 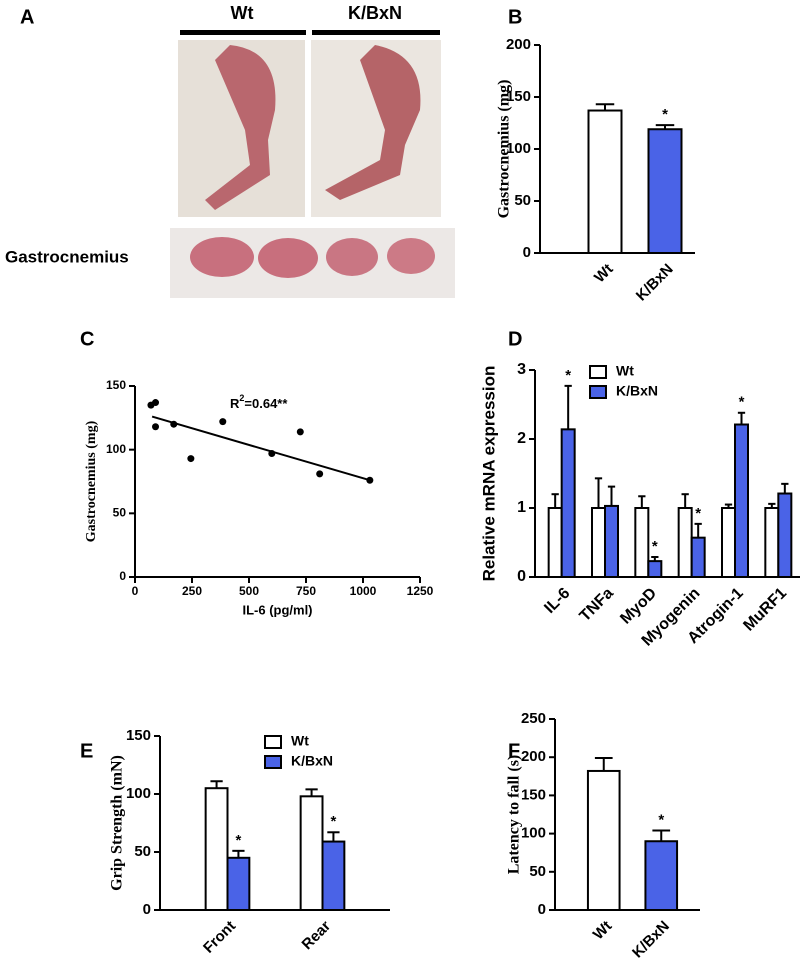 I want to click on y-tick-label: 250, so click(x=533, y=718).